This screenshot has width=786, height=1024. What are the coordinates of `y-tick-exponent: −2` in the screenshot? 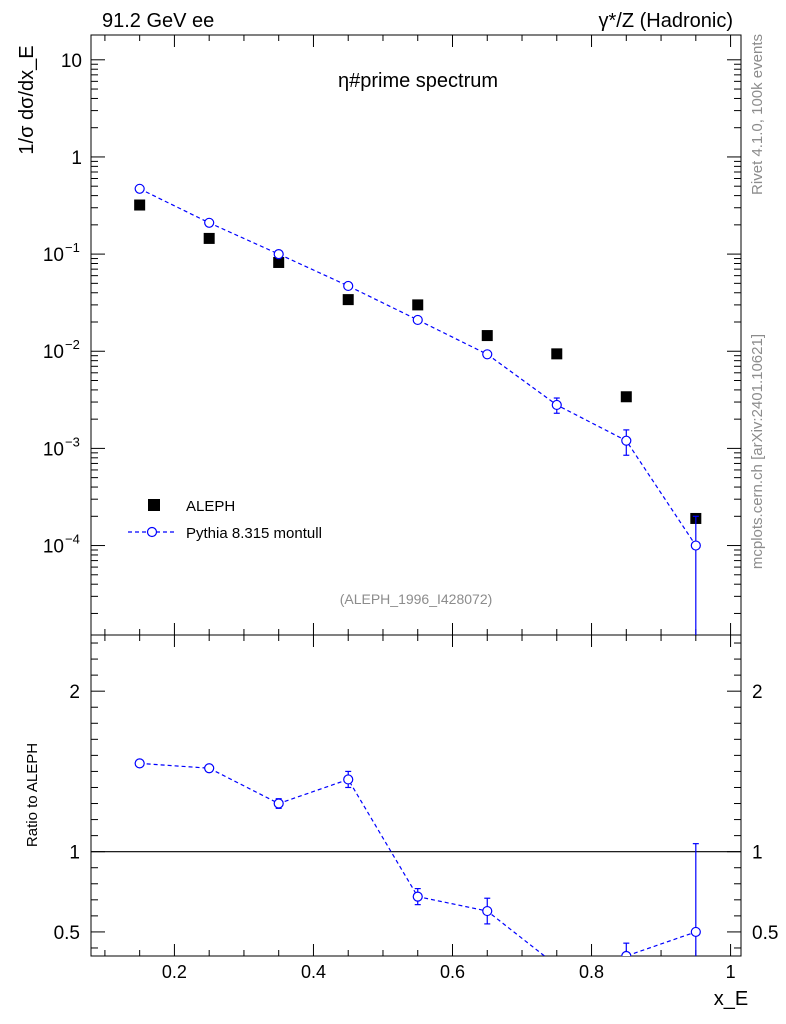 It's located at (72, 344).